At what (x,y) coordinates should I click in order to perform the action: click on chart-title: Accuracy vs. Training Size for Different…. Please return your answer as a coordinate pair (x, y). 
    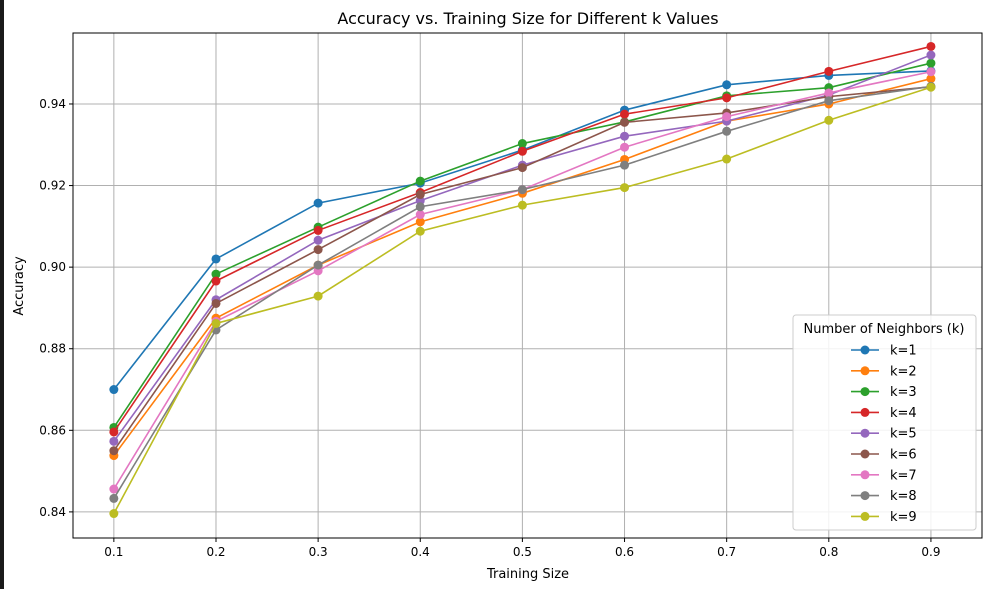
    Looking at the image, I should click on (527, 18).